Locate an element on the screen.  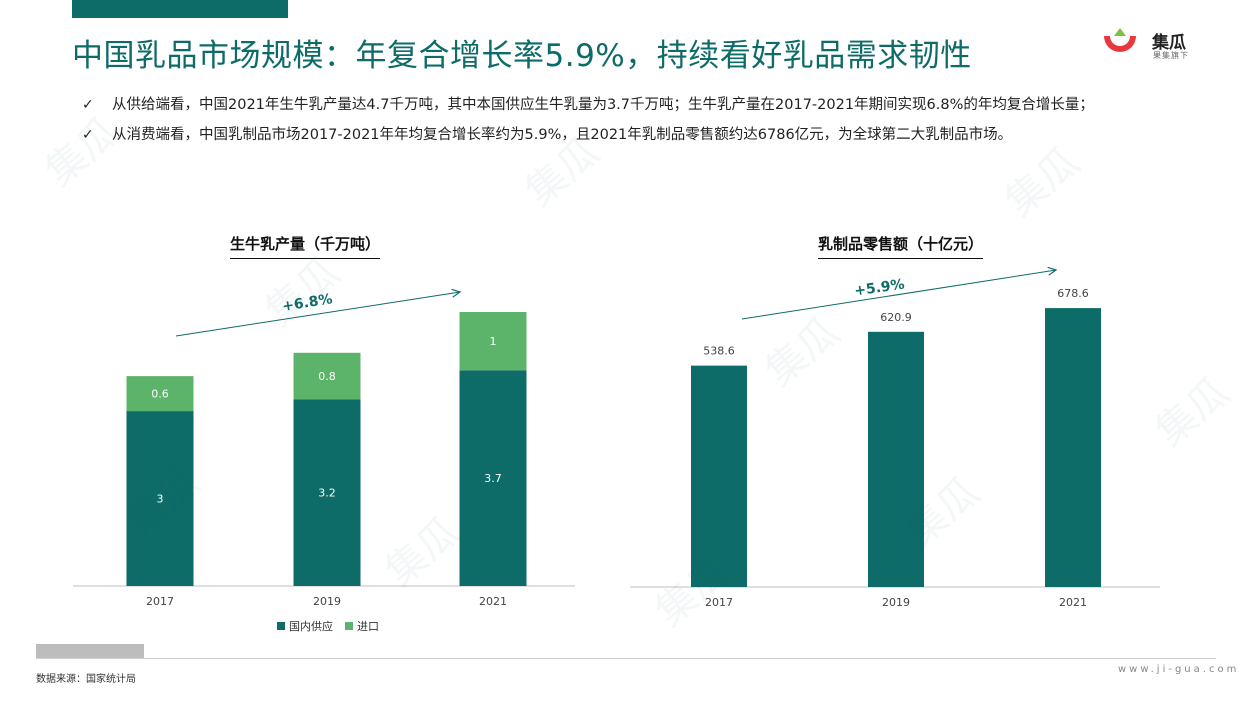
chart1-bar-import-2017 is located at coordinates (160, 394).